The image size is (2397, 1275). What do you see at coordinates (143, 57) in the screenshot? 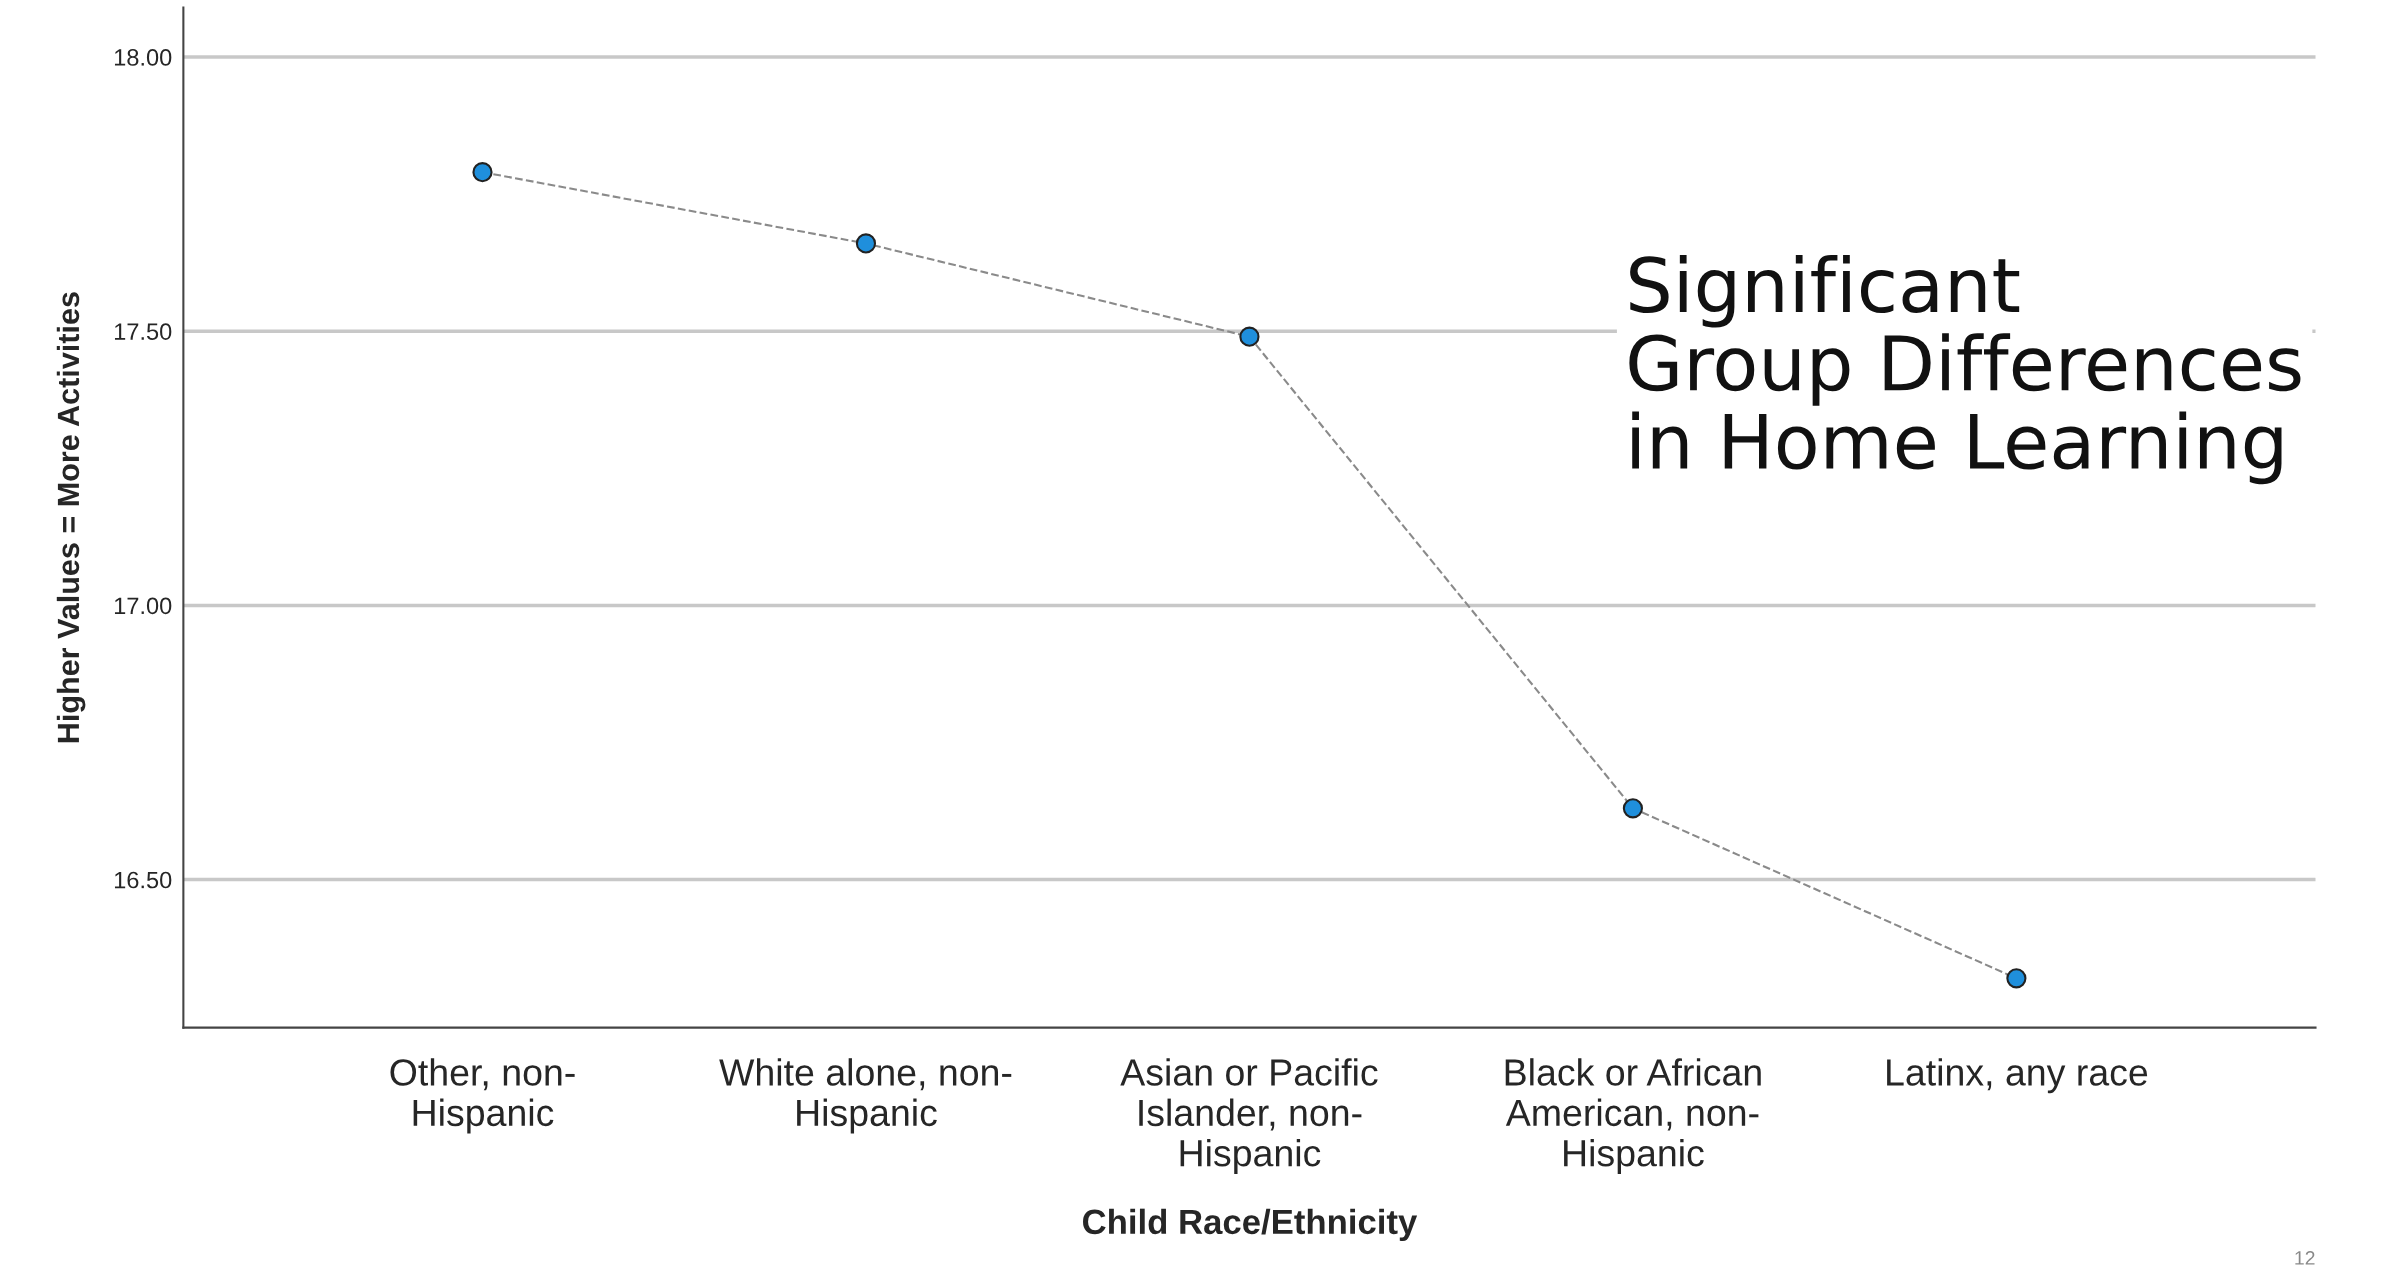
I see `y-tick-label: 18.00` at bounding box center [143, 57].